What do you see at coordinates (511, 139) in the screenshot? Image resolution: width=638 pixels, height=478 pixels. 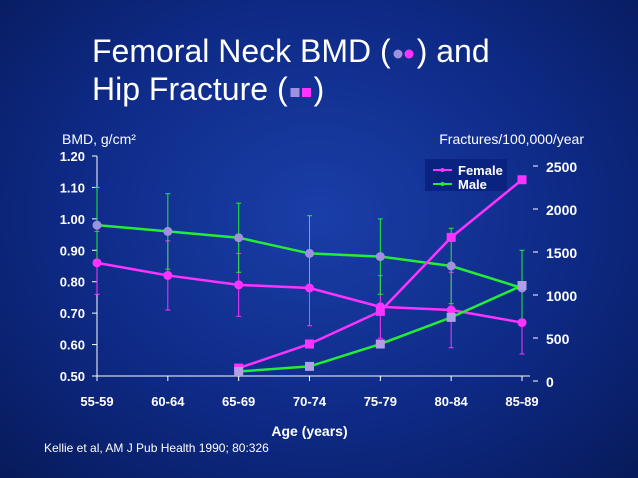 I see `right-axis-title: Fractures/100,000/year` at bounding box center [511, 139].